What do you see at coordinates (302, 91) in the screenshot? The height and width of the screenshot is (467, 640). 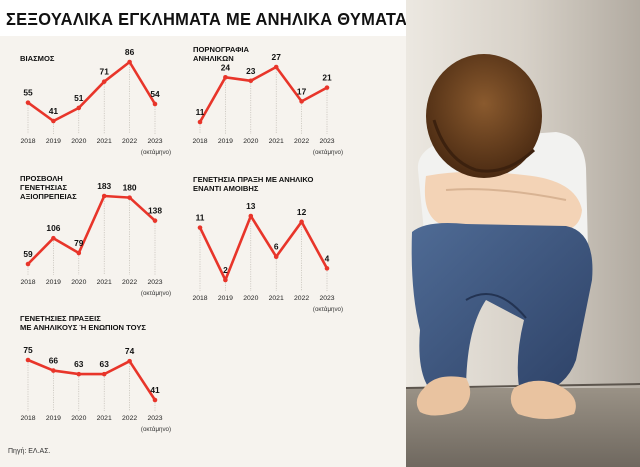 I see `data-label: 17` at bounding box center [302, 91].